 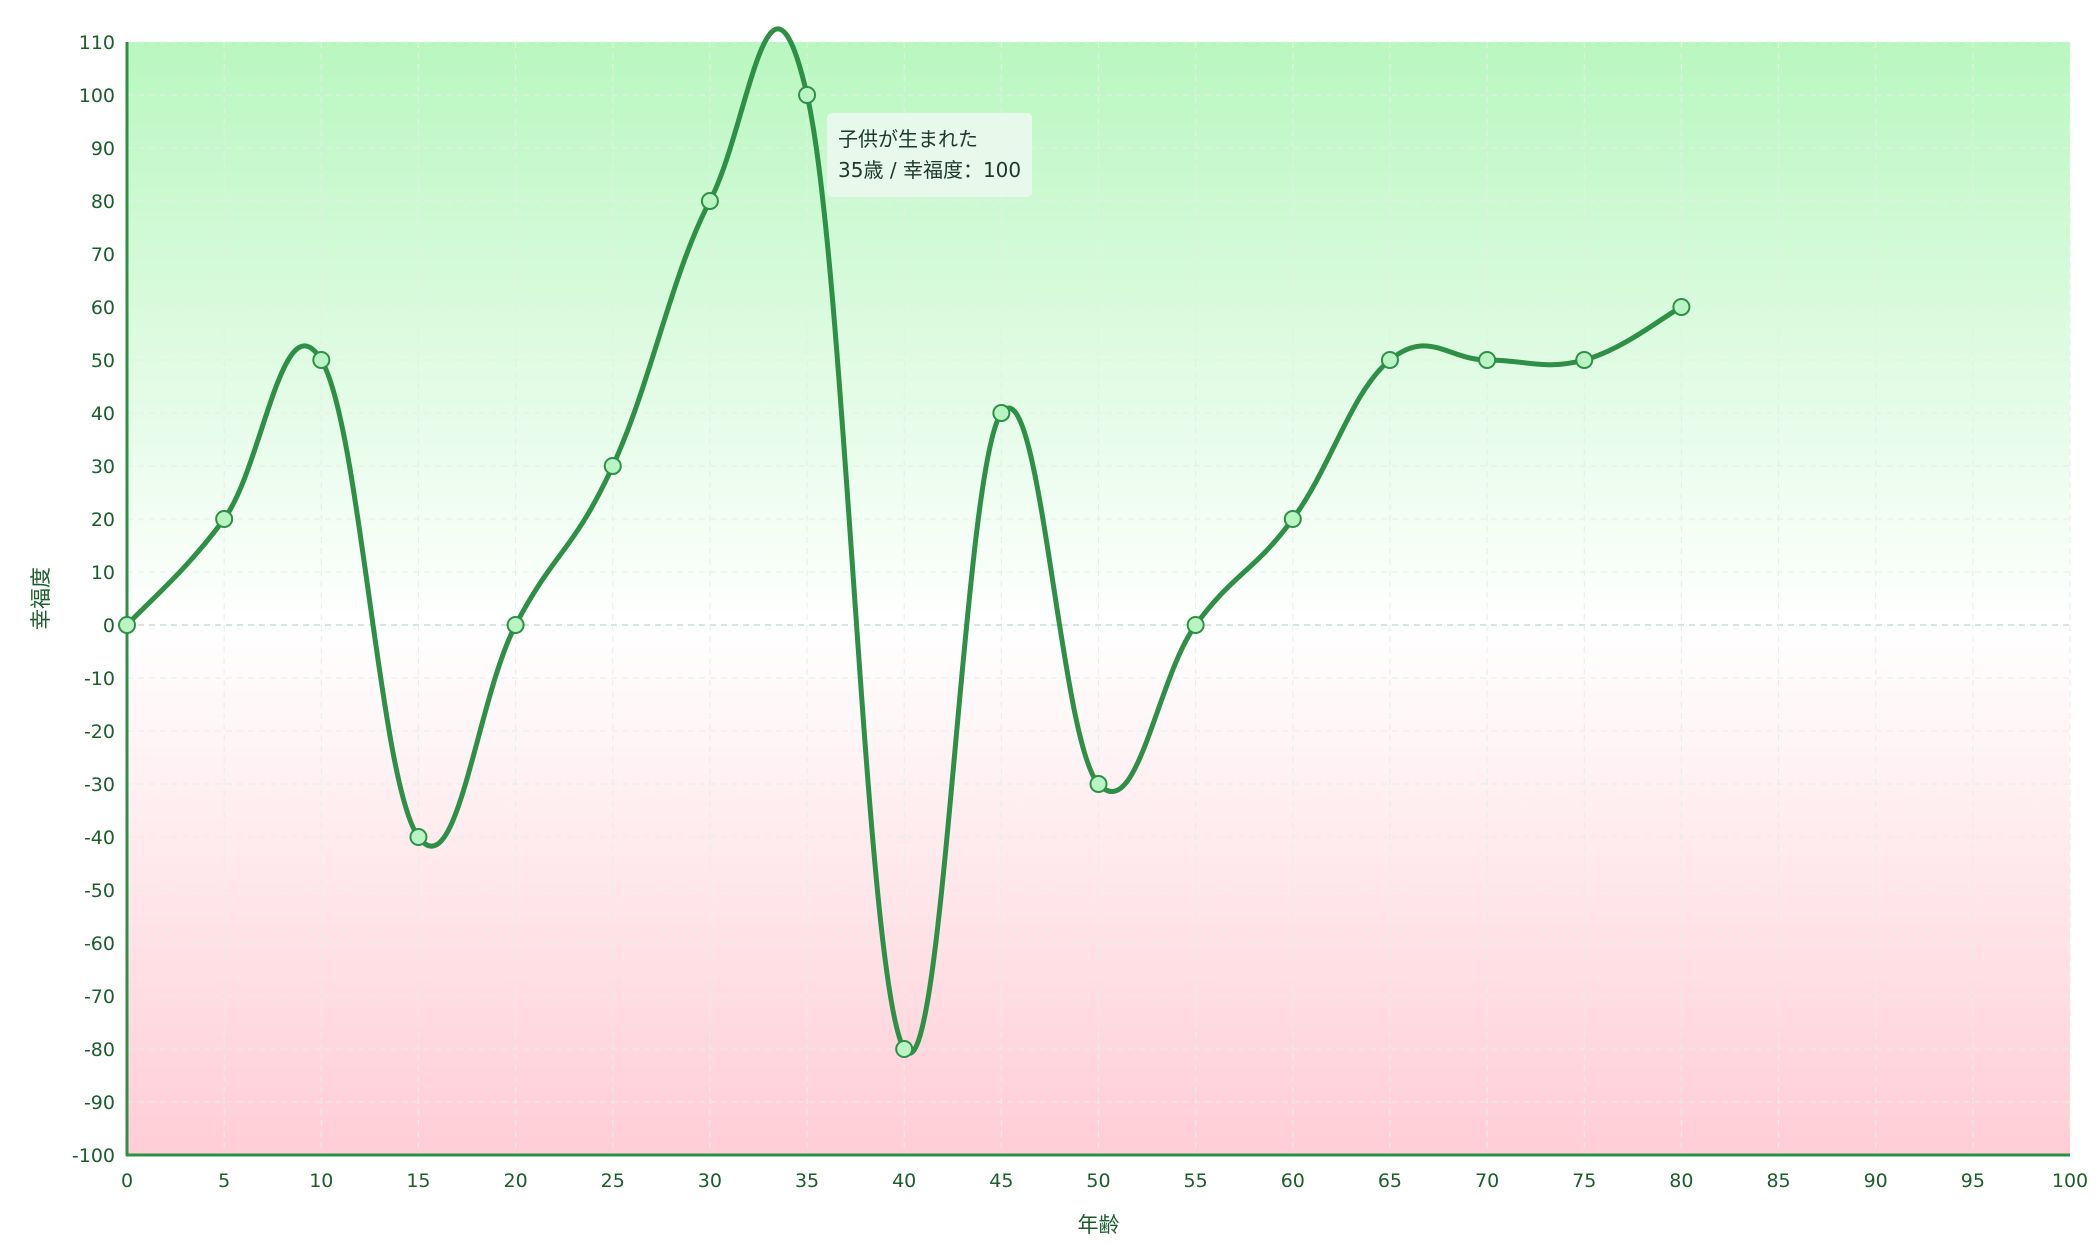 What do you see at coordinates (103, 202) in the screenshot?
I see `y-tick-label: 80` at bounding box center [103, 202].